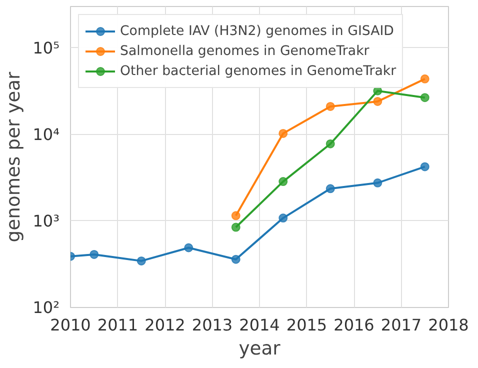 This screenshot has height=368, width=478. I want to click on y-tick-label: 10⁴, so click(46, 134).